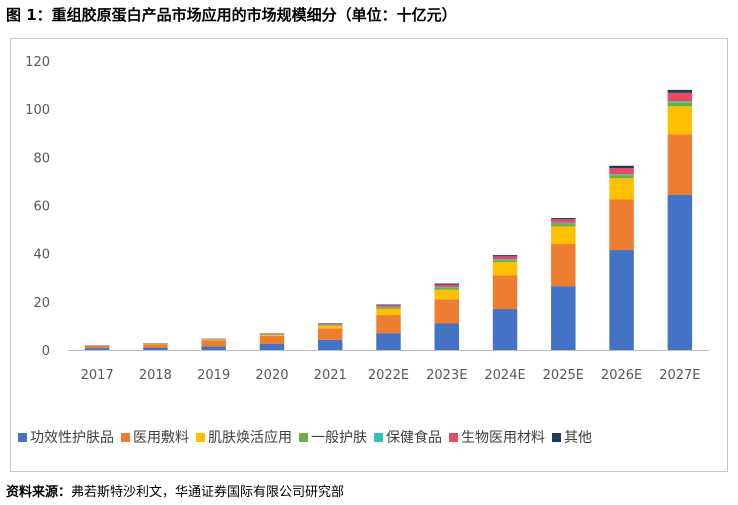 Image resolution: width=738 pixels, height=505 pixels. What do you see at coordinates (41, 158) in the screenshot?
I see `y-tick-label: 80` at bounding box center [41, 158].